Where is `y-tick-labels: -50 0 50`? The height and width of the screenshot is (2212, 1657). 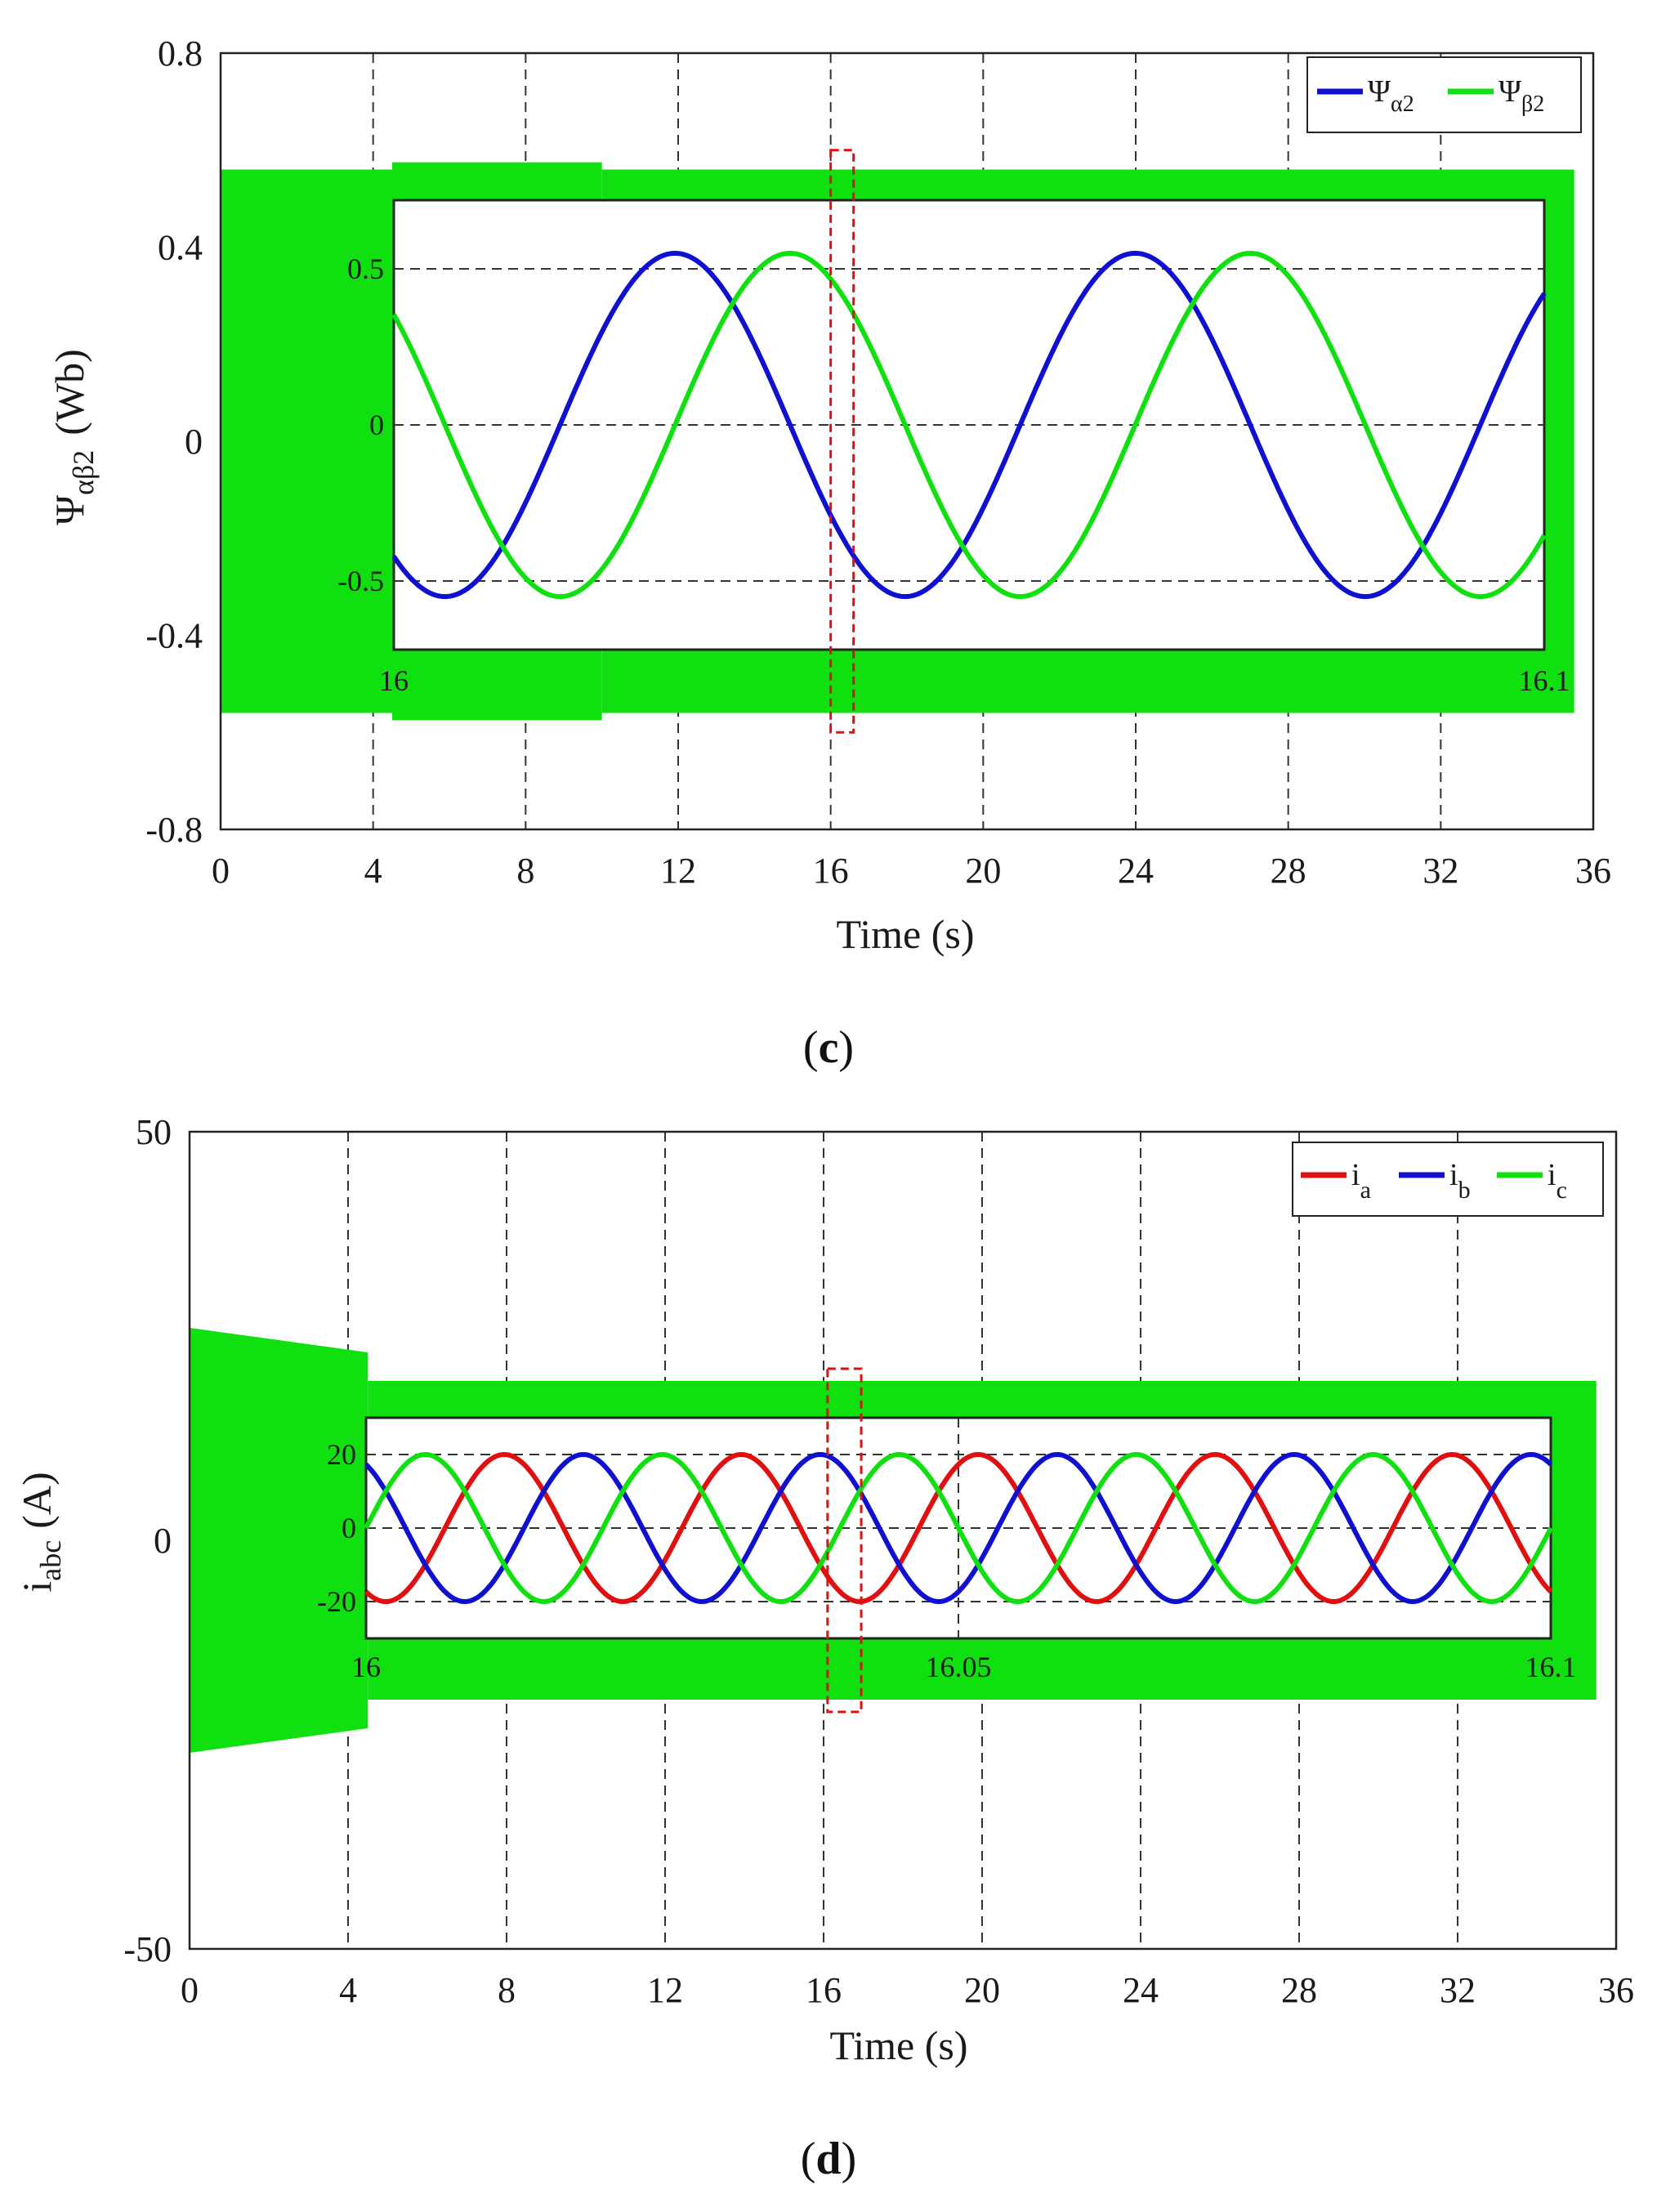
y-tick-labels: -50 0 50 is located at coordinates (147, 1540).